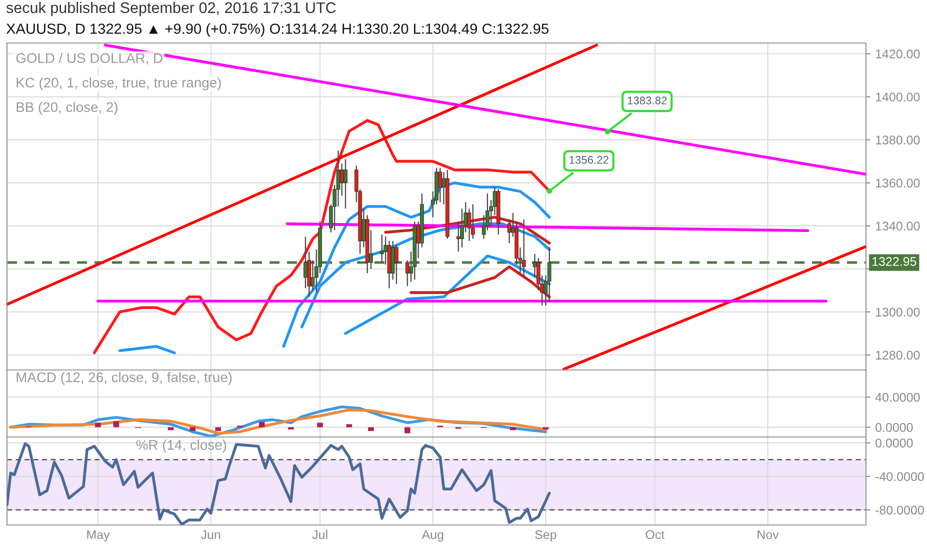 This screenshot has height=558, width=927. I want to click on annotation: BB (20, close, 2), so click(67, 108).